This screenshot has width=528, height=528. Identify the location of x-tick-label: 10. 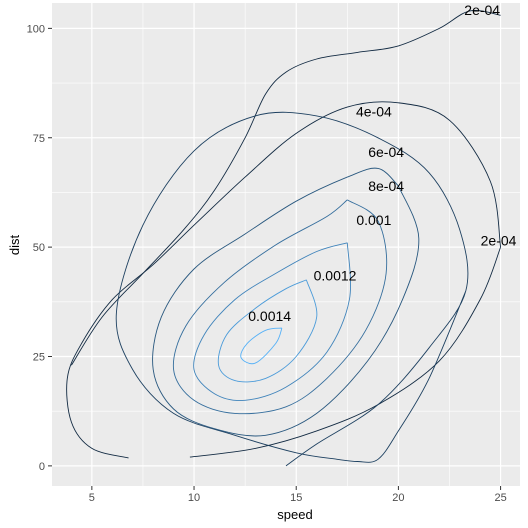
(194, 498).